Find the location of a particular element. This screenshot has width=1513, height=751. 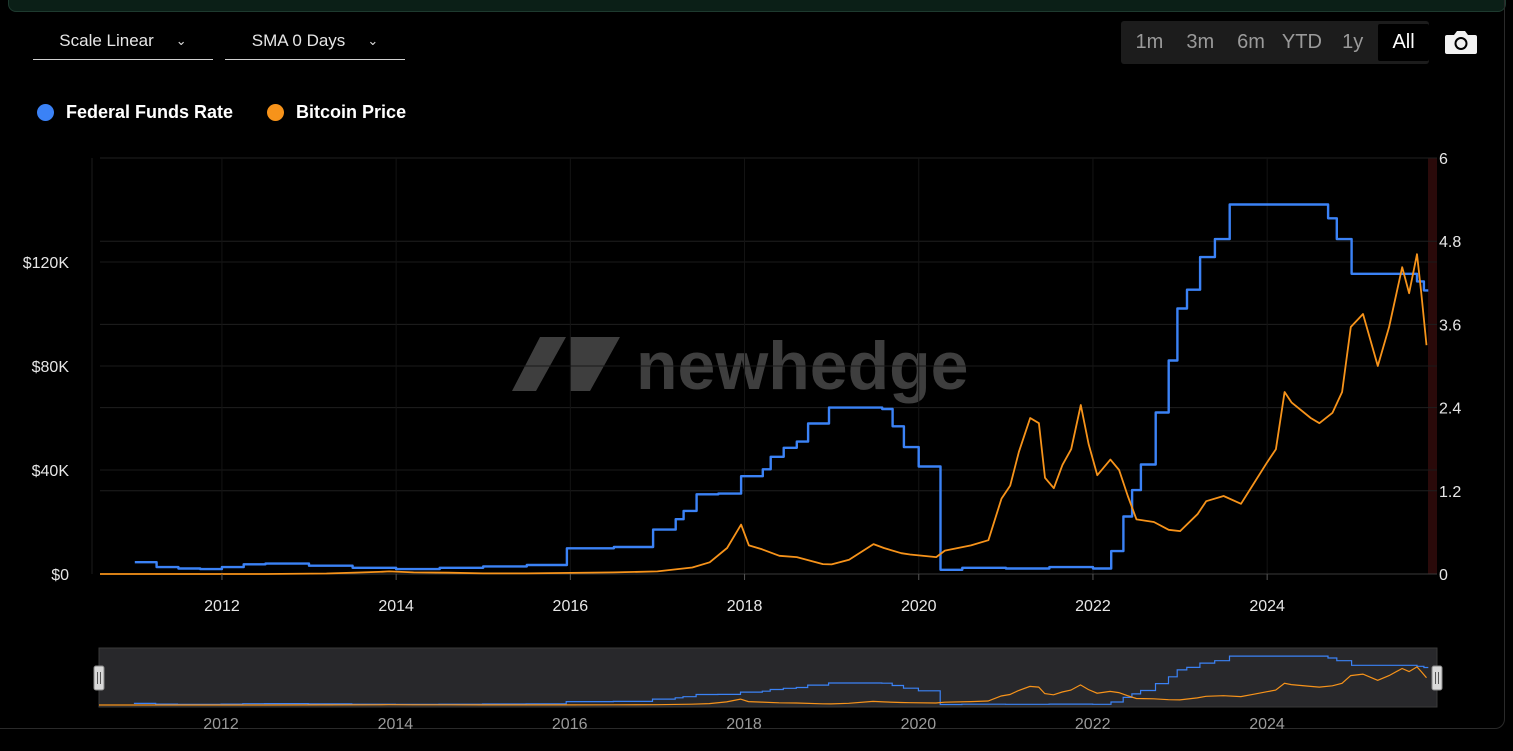

x-tick-label: 2022 is located at coordinates (1093, 606).